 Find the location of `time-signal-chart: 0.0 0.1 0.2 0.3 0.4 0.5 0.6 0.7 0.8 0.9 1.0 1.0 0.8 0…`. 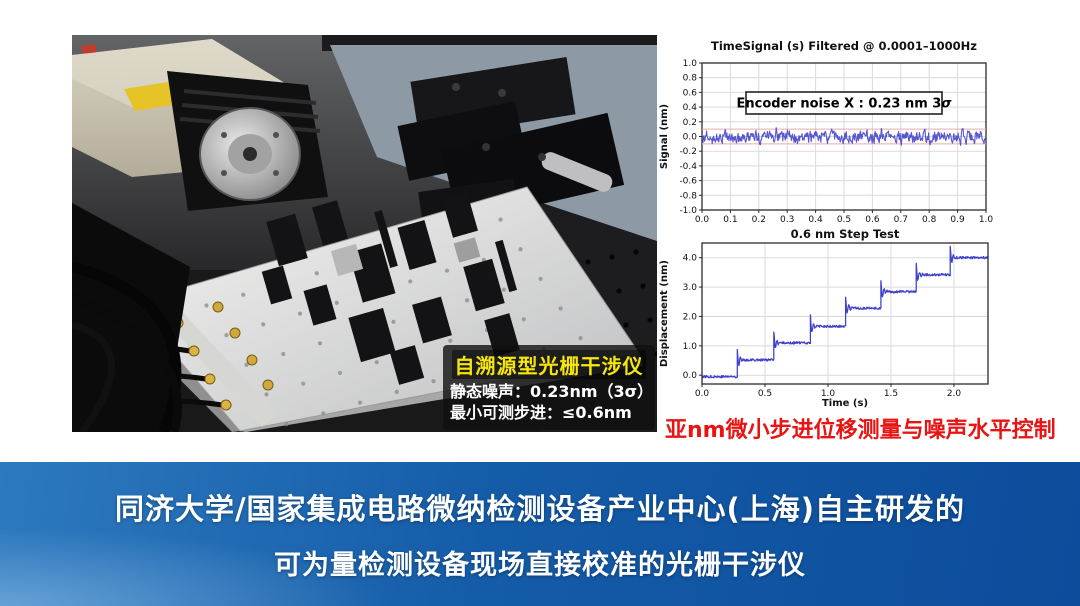

time-signal-chart: 0.0 0.1 0.2 0.3 0.4 0.5 0.6 0.7 0.8 0.9 1.0 1.0 0.8 0… is located at coordinates (826, 132).